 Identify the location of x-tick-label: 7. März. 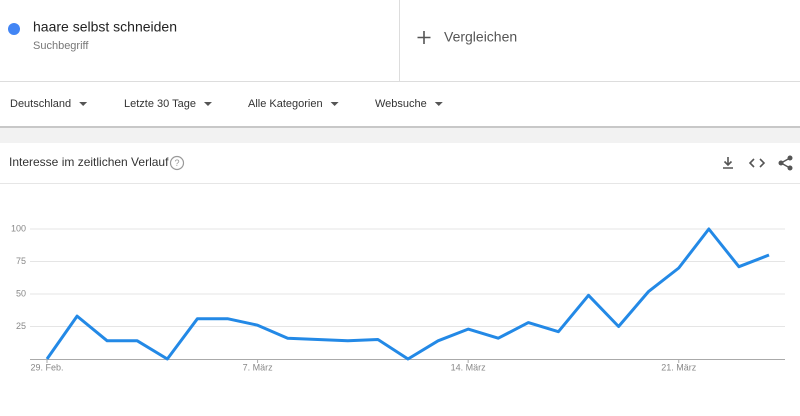
(258, 367).